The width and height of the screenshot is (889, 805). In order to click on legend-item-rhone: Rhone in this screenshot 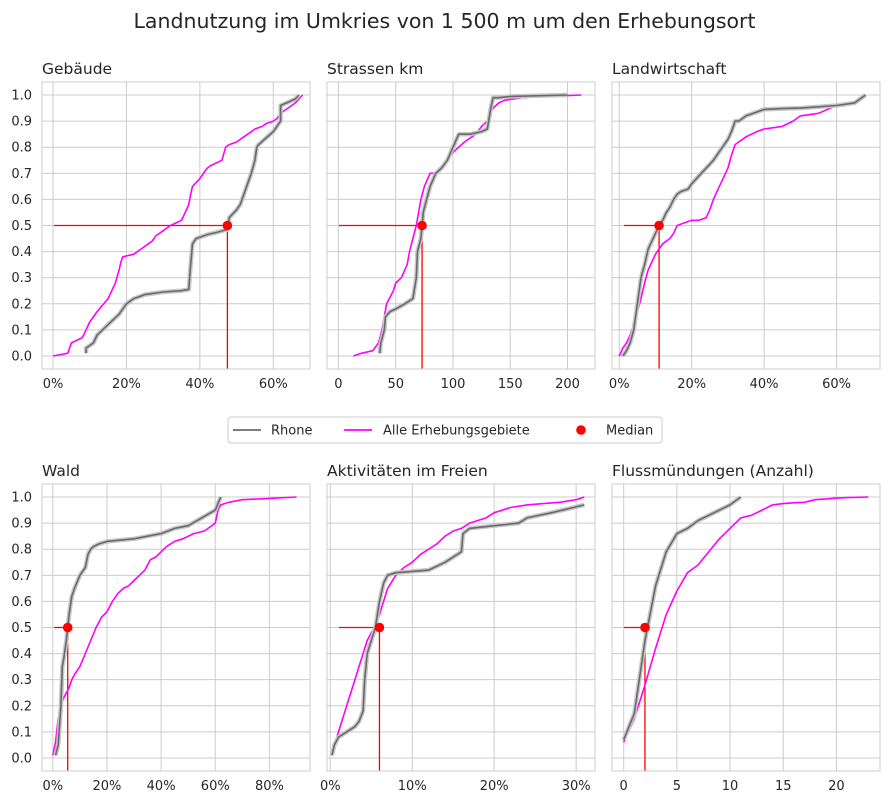, I will do `click(272, 431)`.